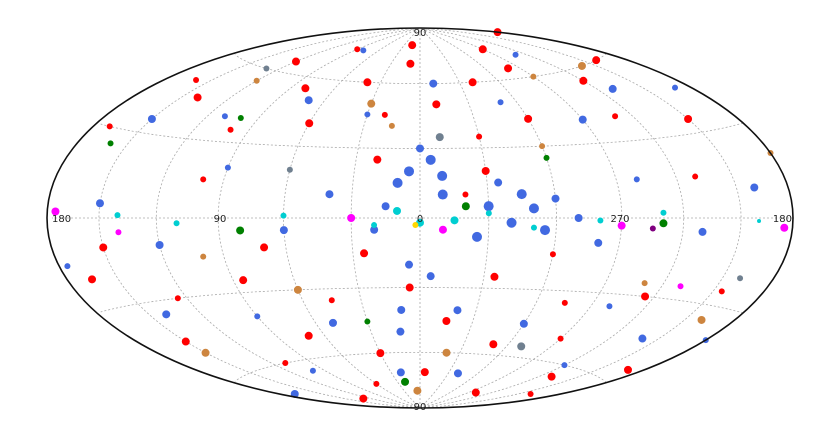  Describe the element at coordinates (420, 69) in the screenshot. I see `parallel-gridline` at that location.